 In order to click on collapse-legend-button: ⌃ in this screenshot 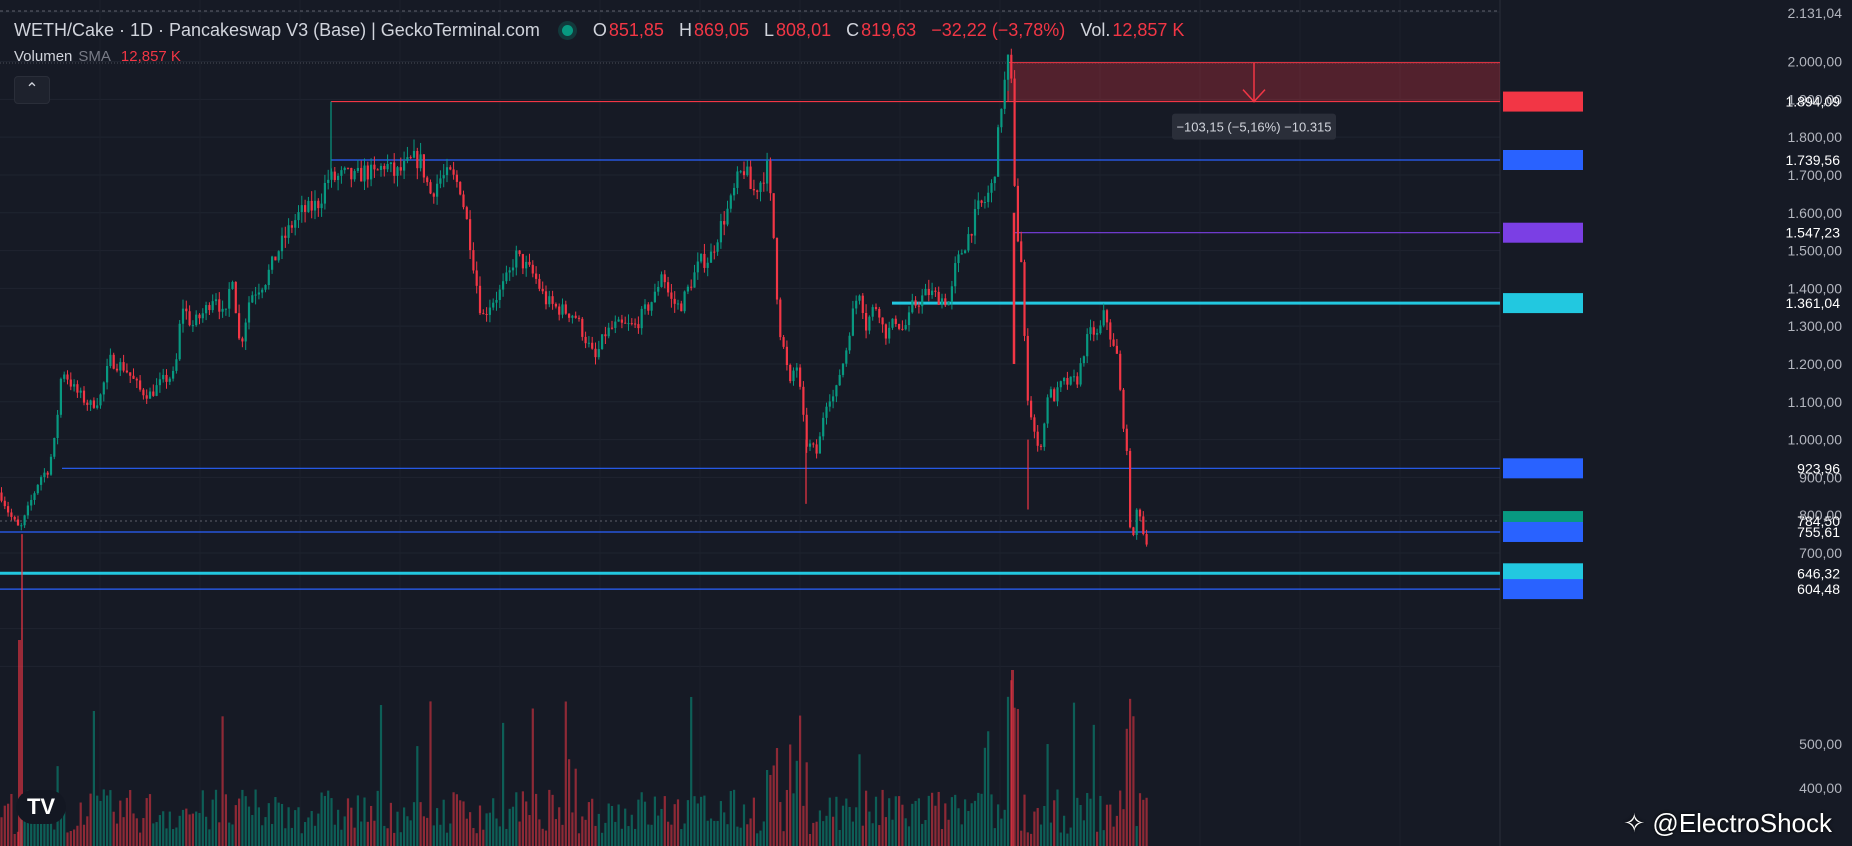, I will do `click(32, 90)`.